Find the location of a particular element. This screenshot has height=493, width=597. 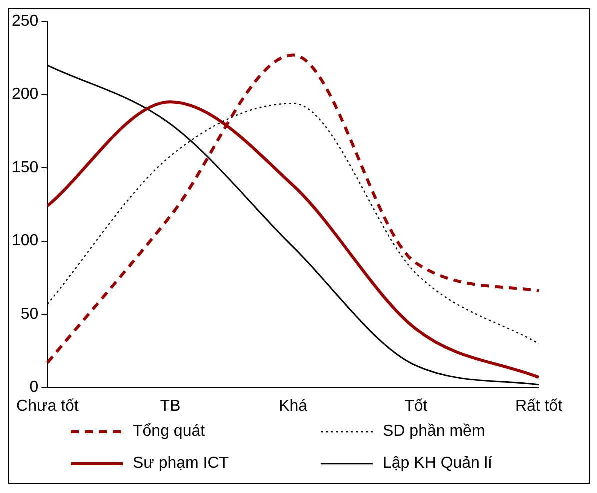

y-tick-label: 150 is located at coordinates (25, 167).